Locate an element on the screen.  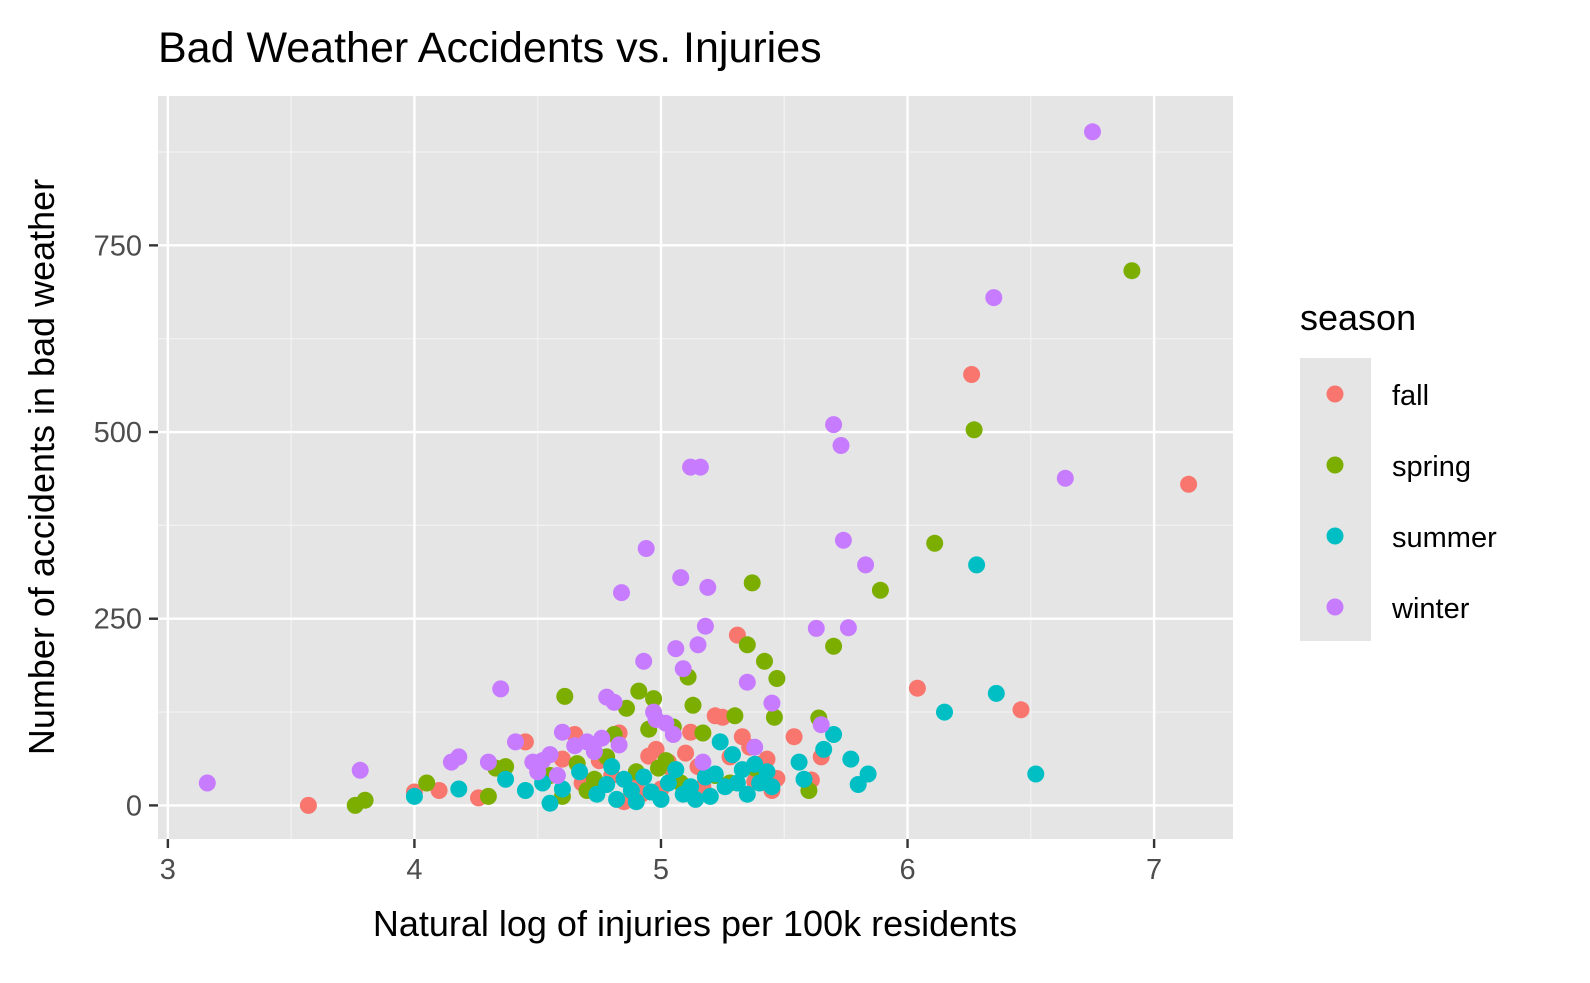
x-tick-label: 4 is located at coordinates (414, 870).